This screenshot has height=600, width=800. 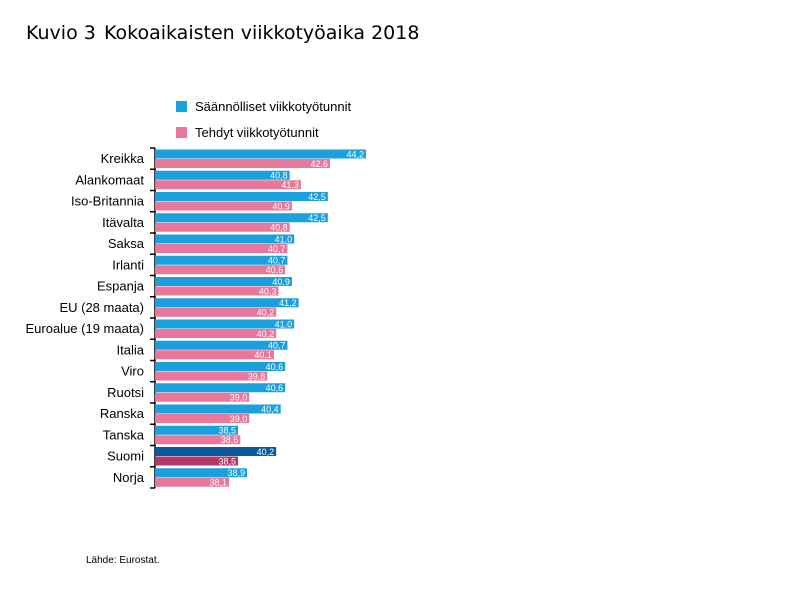 I want to click on figure-number: Kuvio 3, so click(x=61, y=33).